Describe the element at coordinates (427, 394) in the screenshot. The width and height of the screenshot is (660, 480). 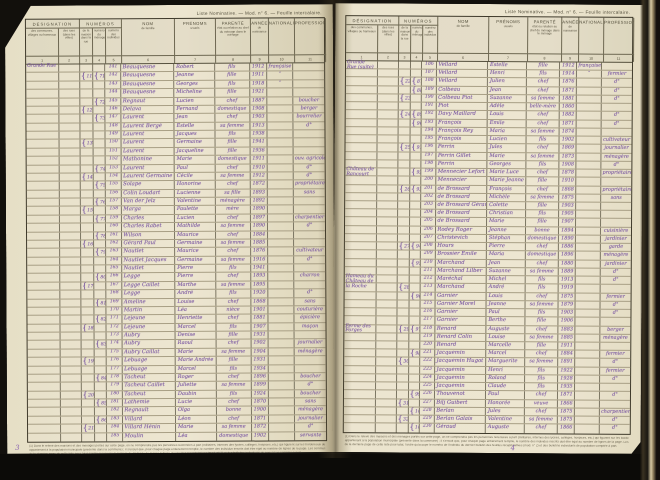
I see `cell-individu: 226` at that location.